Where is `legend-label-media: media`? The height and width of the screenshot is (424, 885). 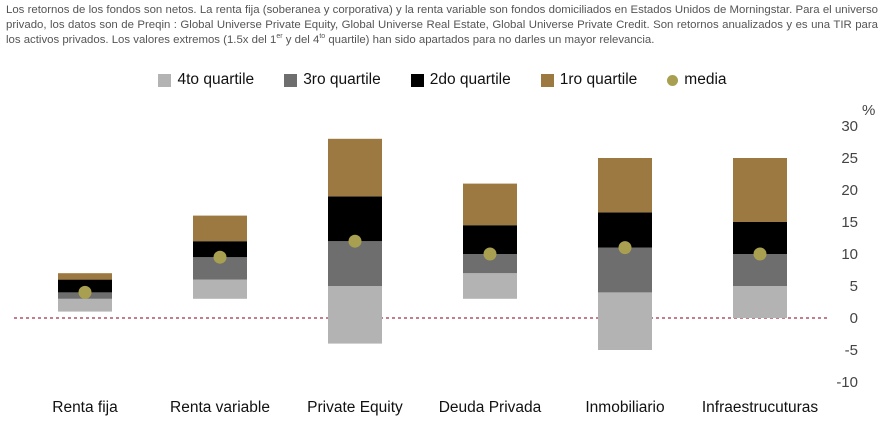
legend-label-media: media is located at coordinates (705, 79).